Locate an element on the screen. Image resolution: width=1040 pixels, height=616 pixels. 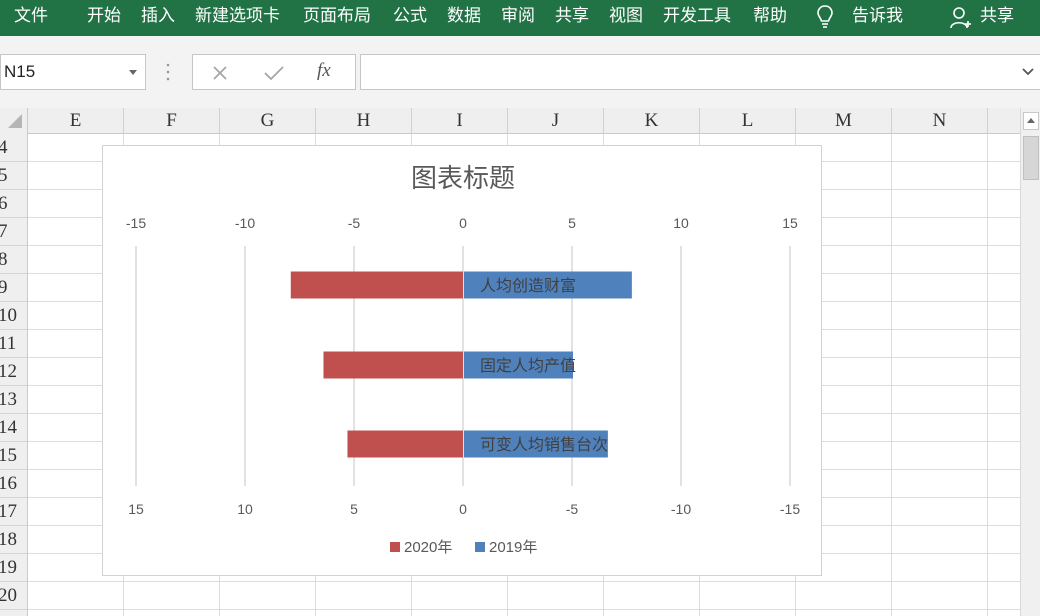
row-header-15: 15 is located at coordinates (13, 456).